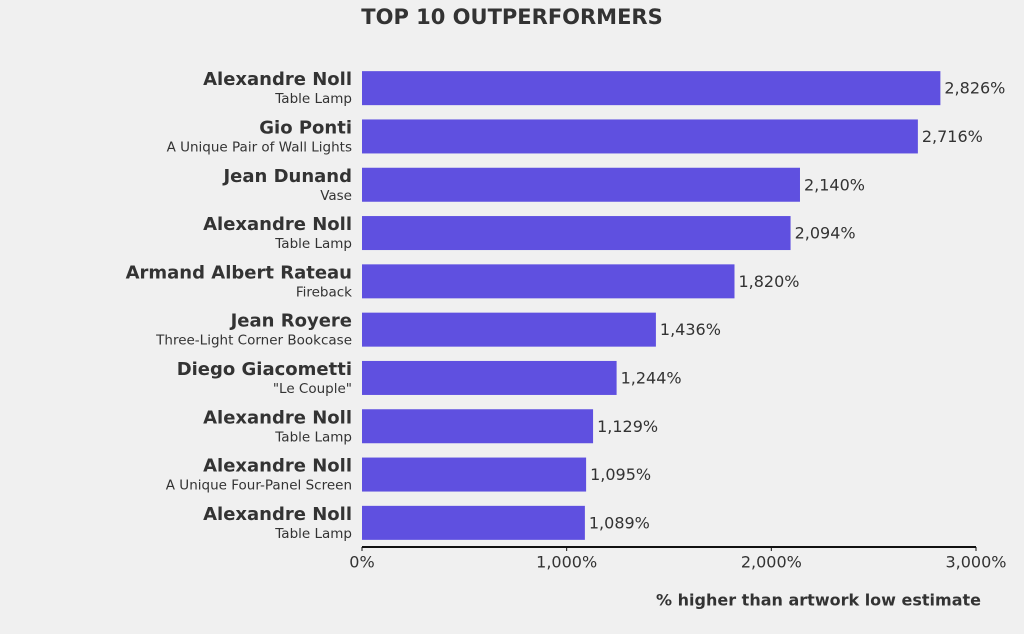 The image size is (1024, 634). Describe the element at coordinates (690, 329) in the screenshot. I see `value-label: 1,436%` at that location.